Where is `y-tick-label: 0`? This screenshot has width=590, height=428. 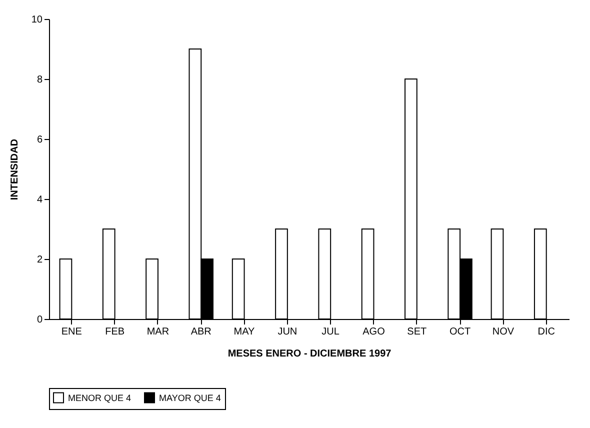
y-tick-label: 0 is located at coordinates (39, 320).